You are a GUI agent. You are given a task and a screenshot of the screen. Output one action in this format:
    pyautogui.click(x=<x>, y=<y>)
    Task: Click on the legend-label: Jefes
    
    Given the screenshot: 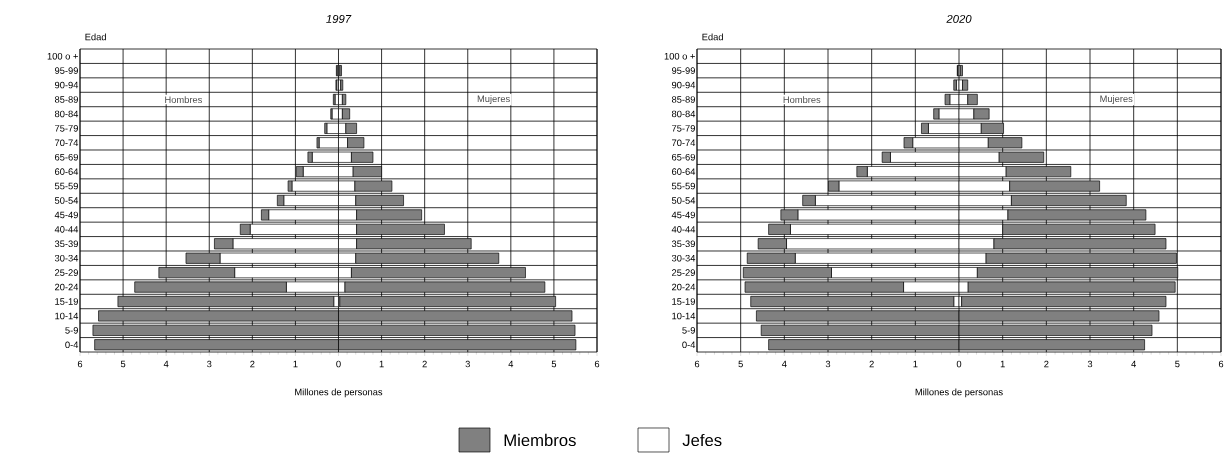 What is the action you would take?
    pyautogui.click(x=702, y=440)
    